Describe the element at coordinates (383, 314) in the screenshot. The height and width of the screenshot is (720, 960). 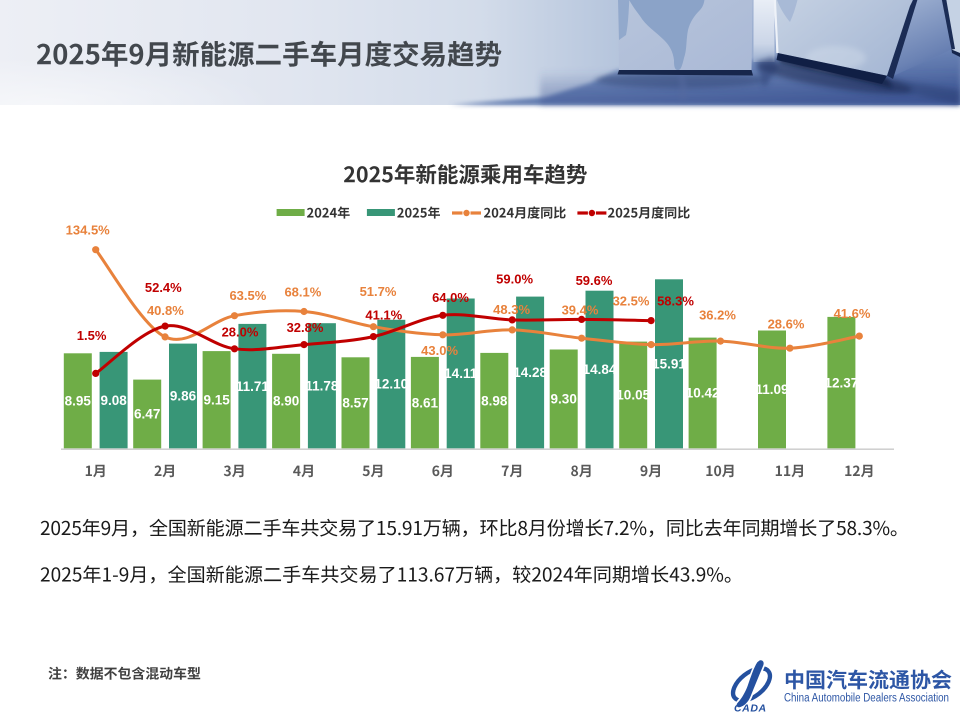
I see `svg-text: 41.1%` at that location.